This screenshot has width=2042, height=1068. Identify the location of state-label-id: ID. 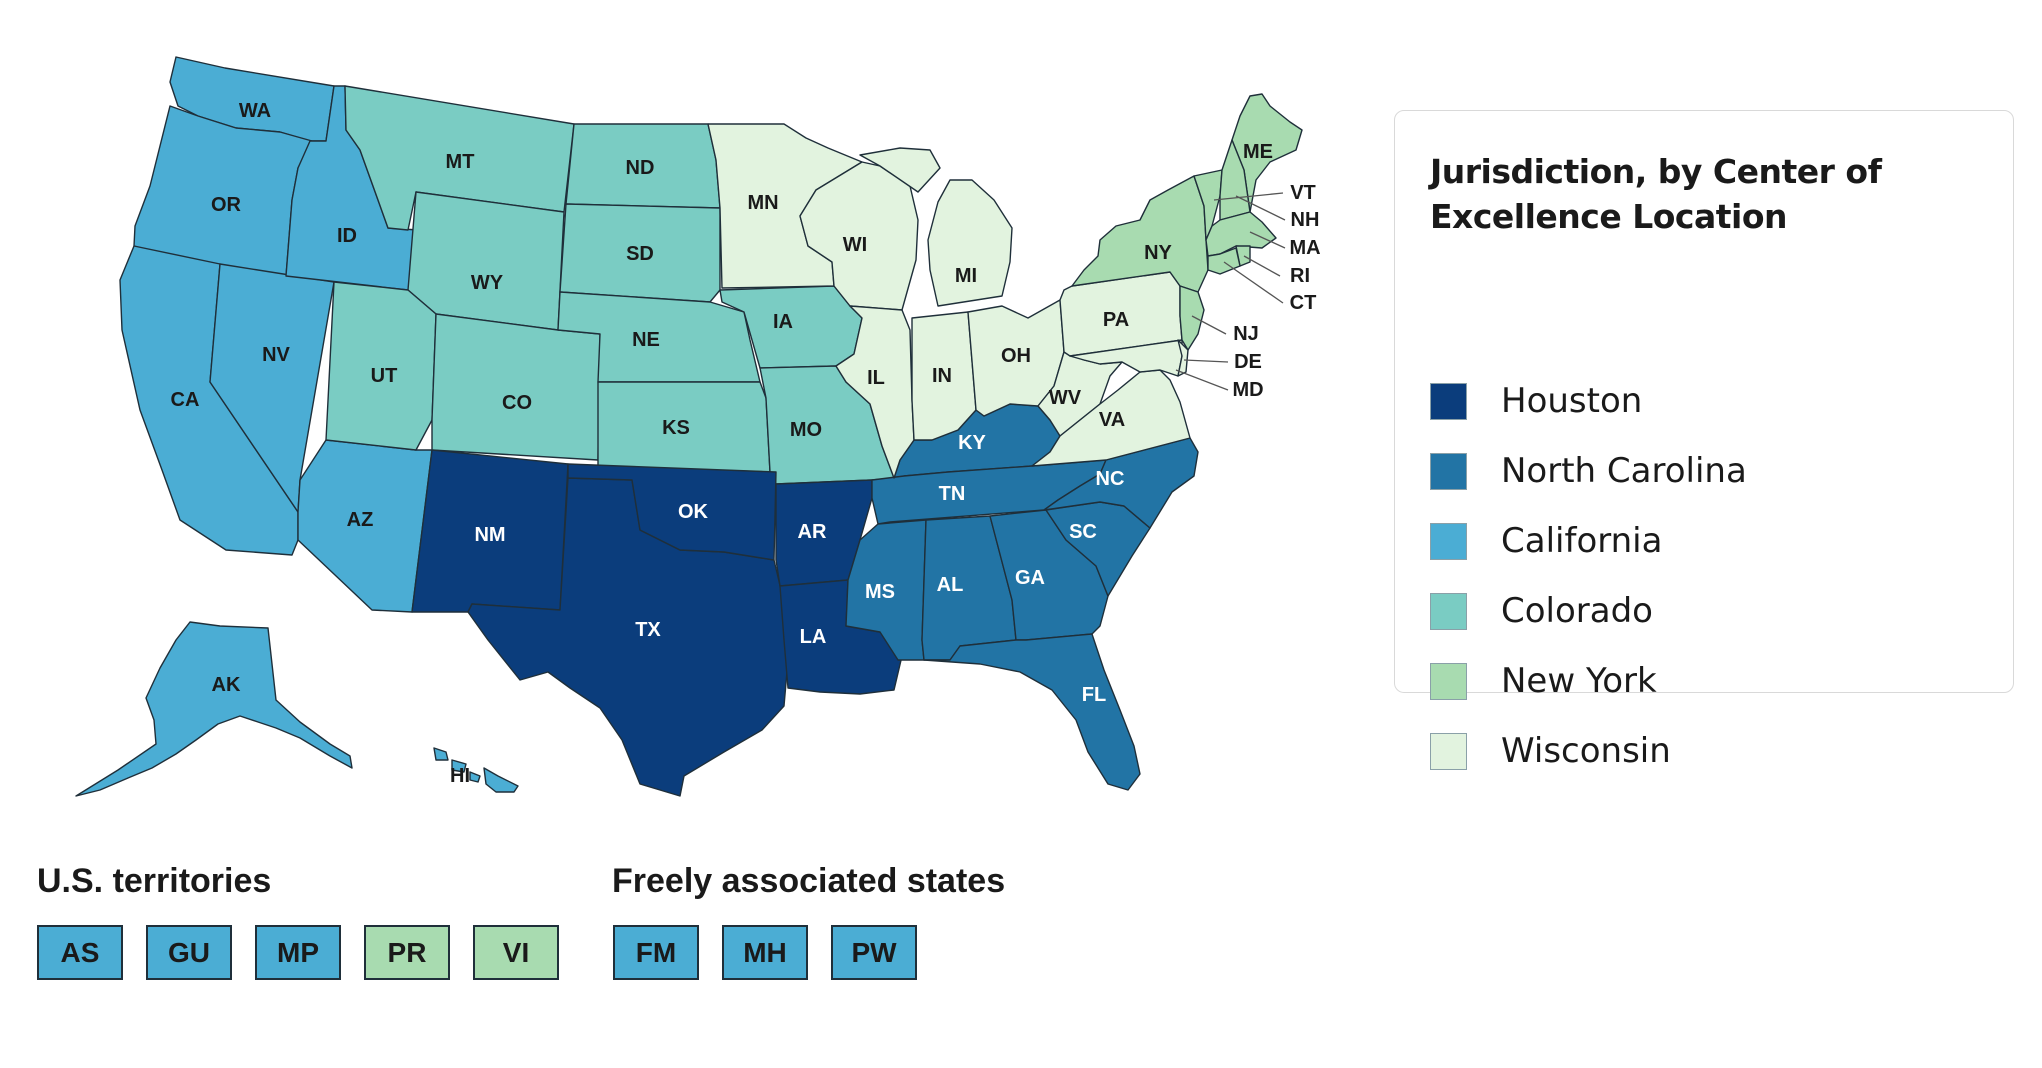
(347, 236).